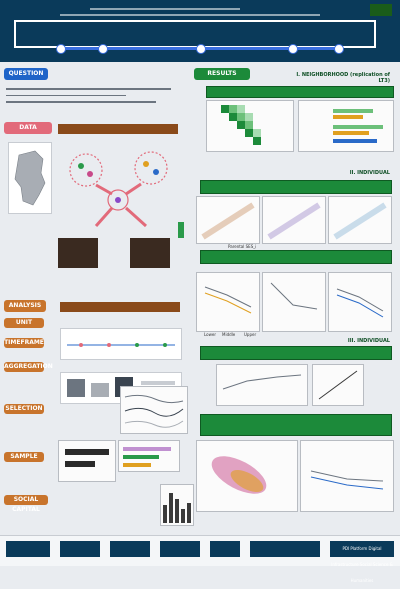  What do you see at coordinates (181, 230) in the screenshot?
I see `data-accent` at bounding box center [181, 230].